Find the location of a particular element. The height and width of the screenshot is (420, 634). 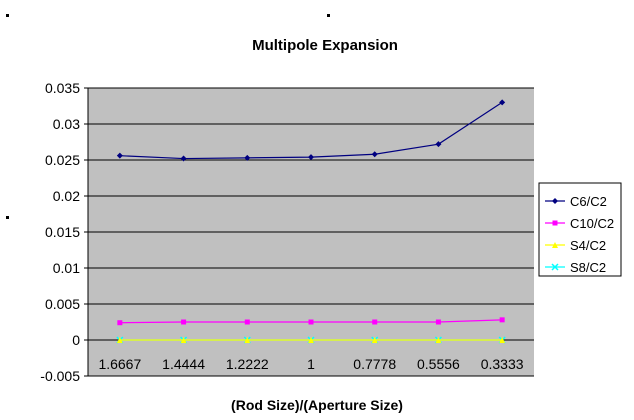

y-axis-ticks: -0.005 0 0.005 0.01 0.015 0.02 0.025 0.03 0.035 is located at coordinates (60, 232).